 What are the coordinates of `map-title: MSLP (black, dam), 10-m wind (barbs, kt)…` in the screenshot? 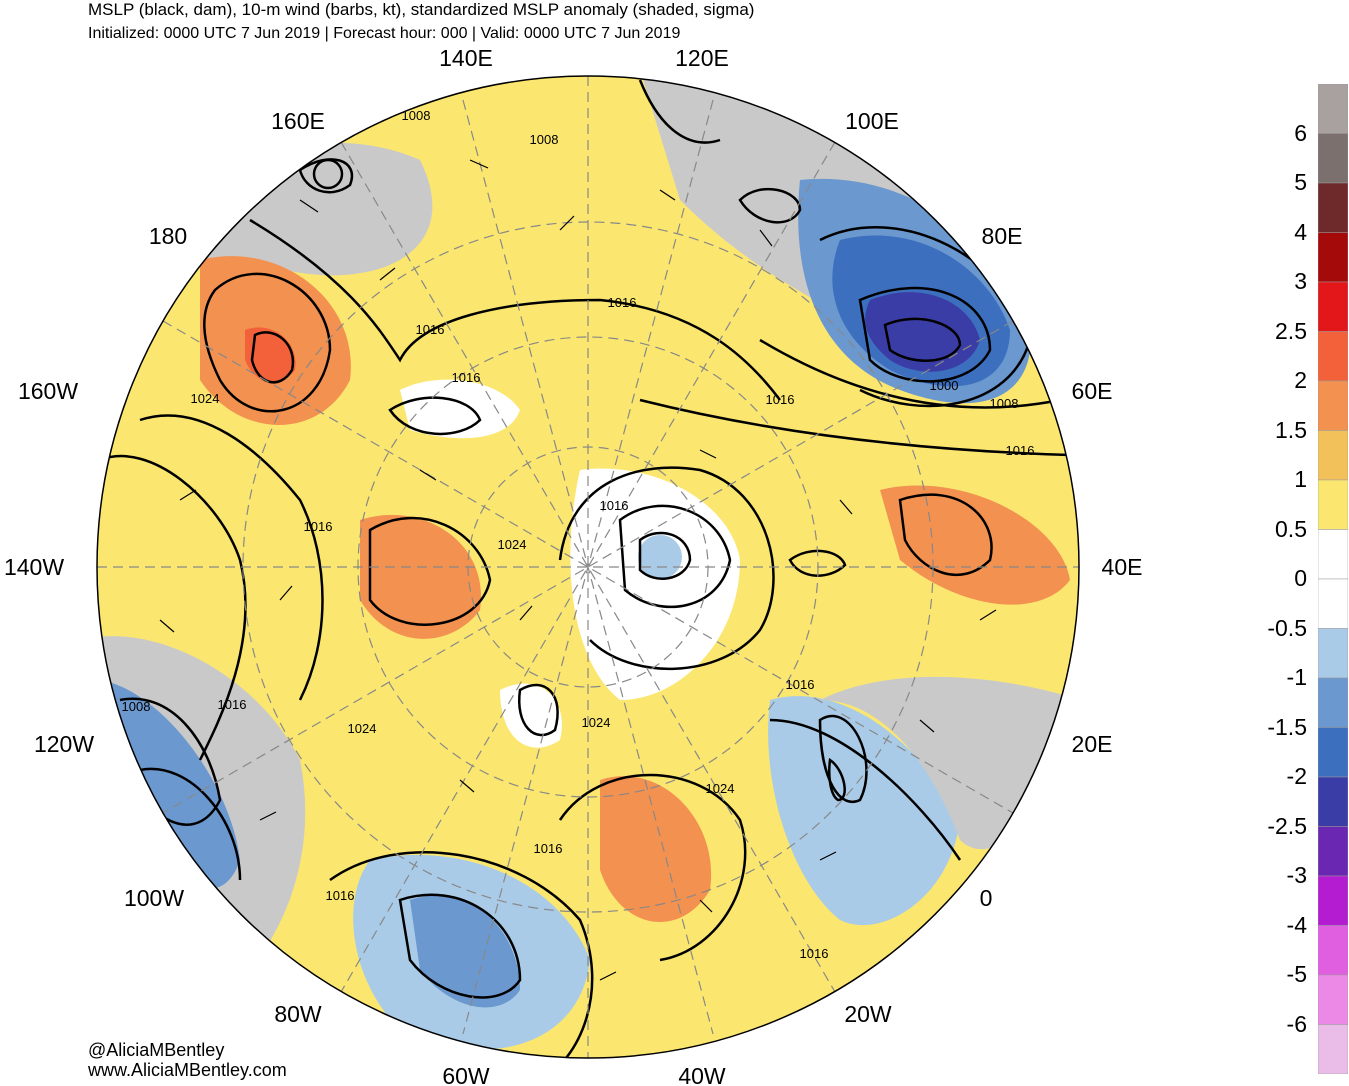 It's located at (421, 9).